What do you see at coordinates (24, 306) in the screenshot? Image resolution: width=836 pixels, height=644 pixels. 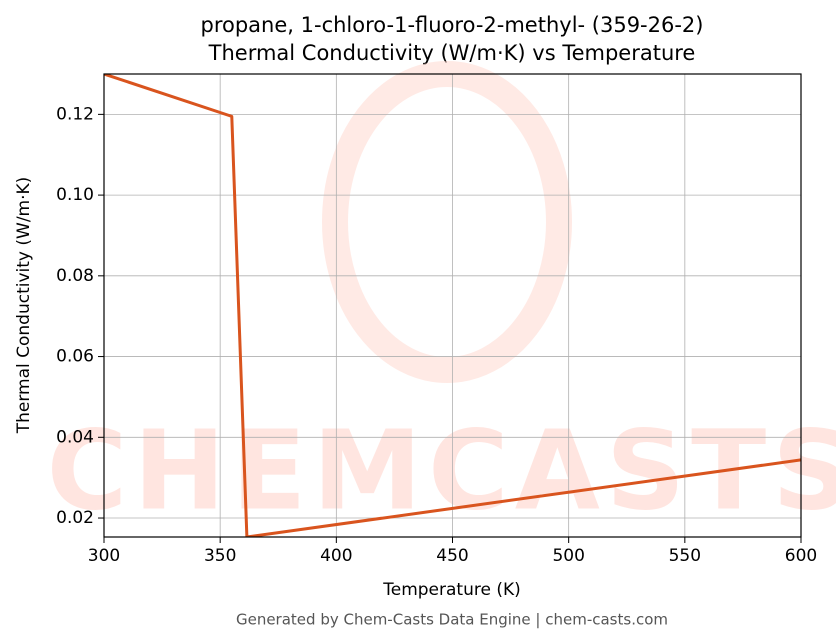 I see `y-axis-label: Thermal Conductivity (W/m·K)` at bounding box center [24, 306].